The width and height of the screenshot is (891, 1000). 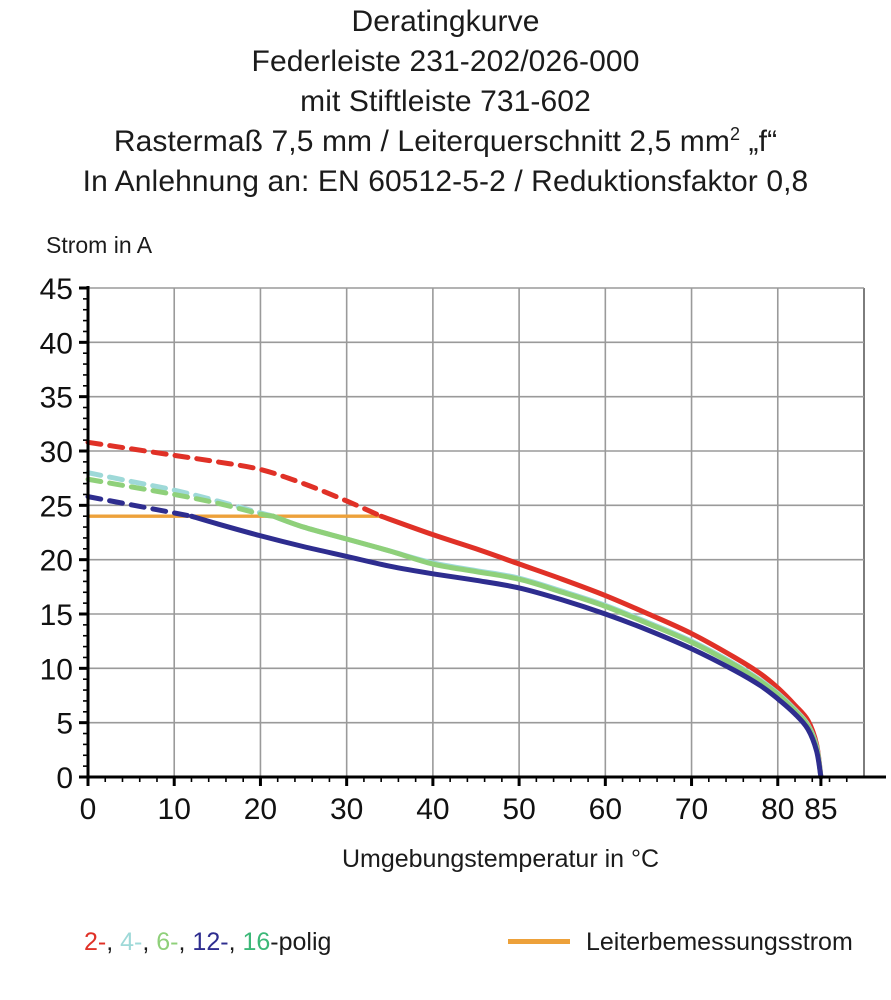 What do you see at coordinates (691, 809) in the screenshot?
I see `x-tick-label-70: 70` at bounding box center [691, 809].